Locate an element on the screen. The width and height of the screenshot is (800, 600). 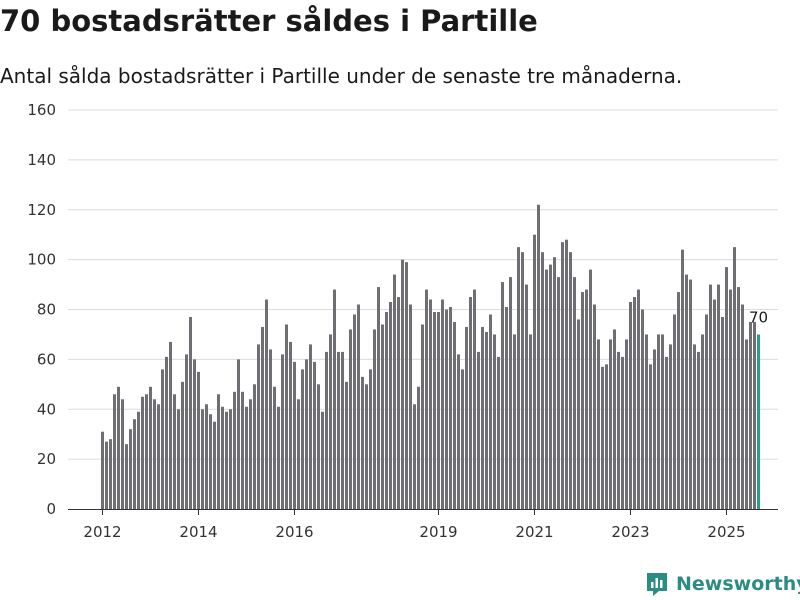
x-tick-label: 2016 is located at coordinates (294, 532).